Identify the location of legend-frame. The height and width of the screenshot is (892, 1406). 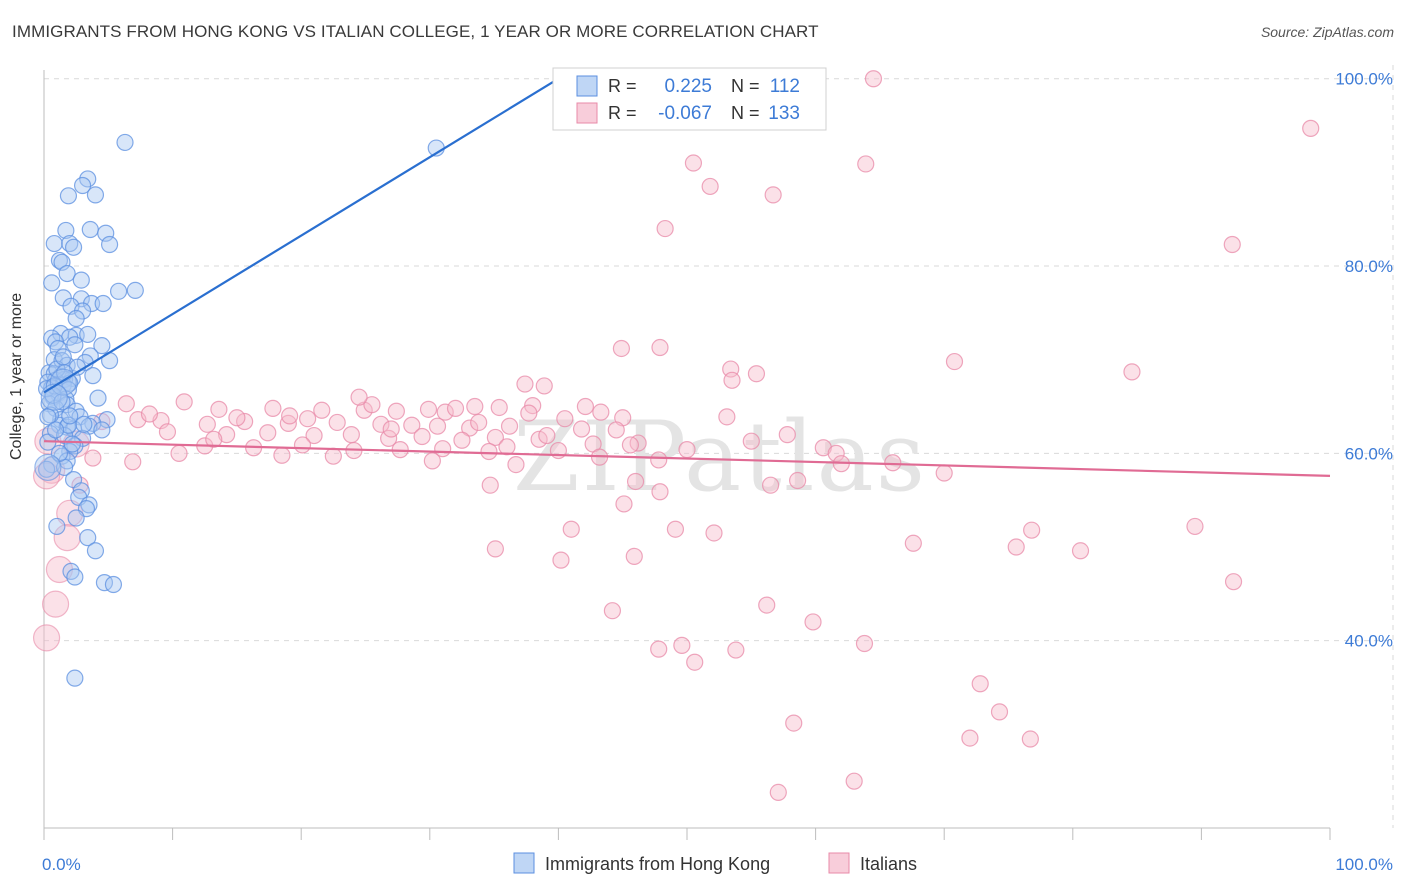
(689, 99).